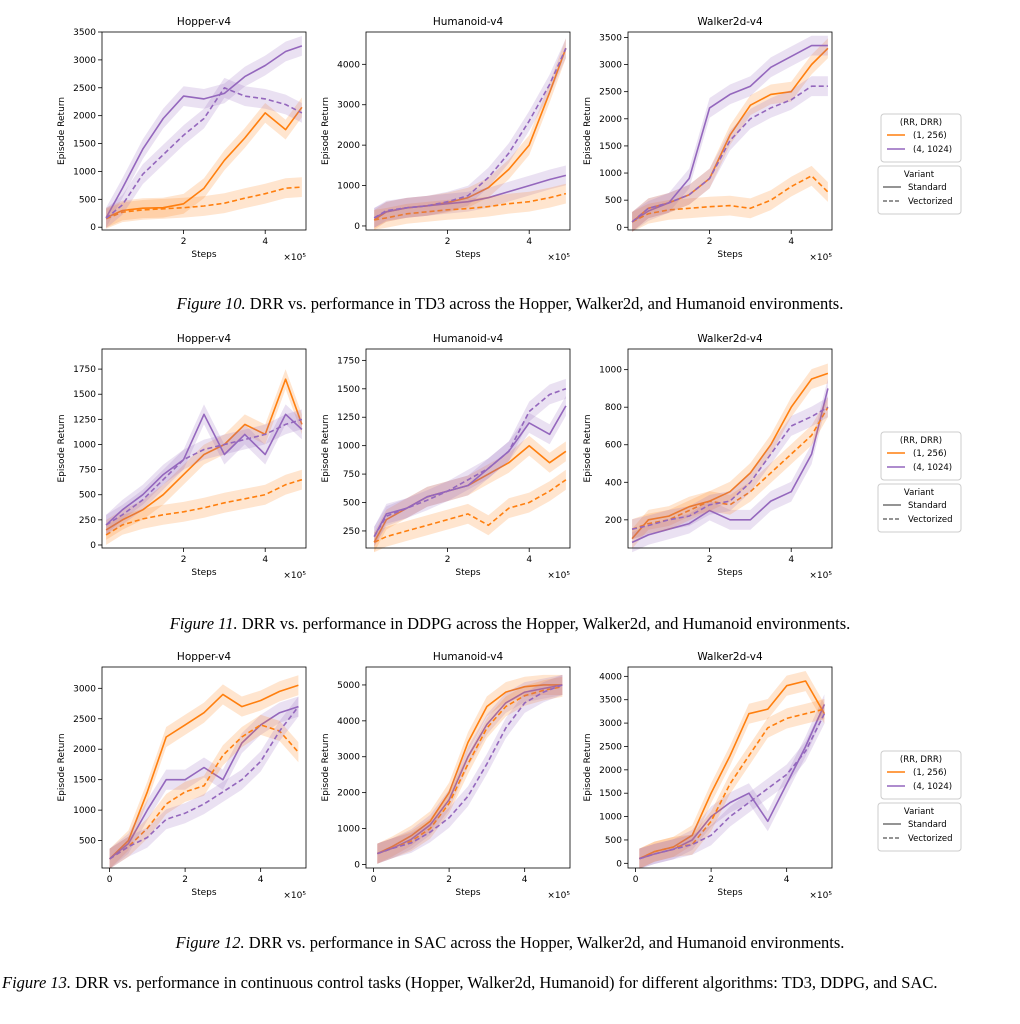 Image resolution: width=1020 pixels, height=1024 pixels. What do you see at coordinates (37, 982) in the screenshot?
I see `caption-label: Figure 13.` at bounding box center [37, 982].